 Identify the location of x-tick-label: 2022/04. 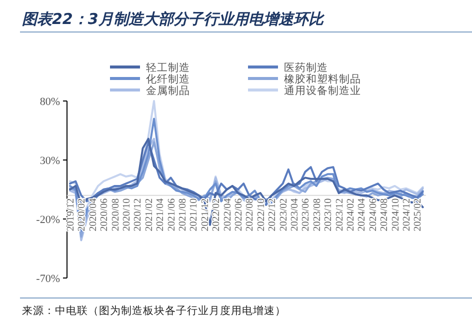
(228, 215).